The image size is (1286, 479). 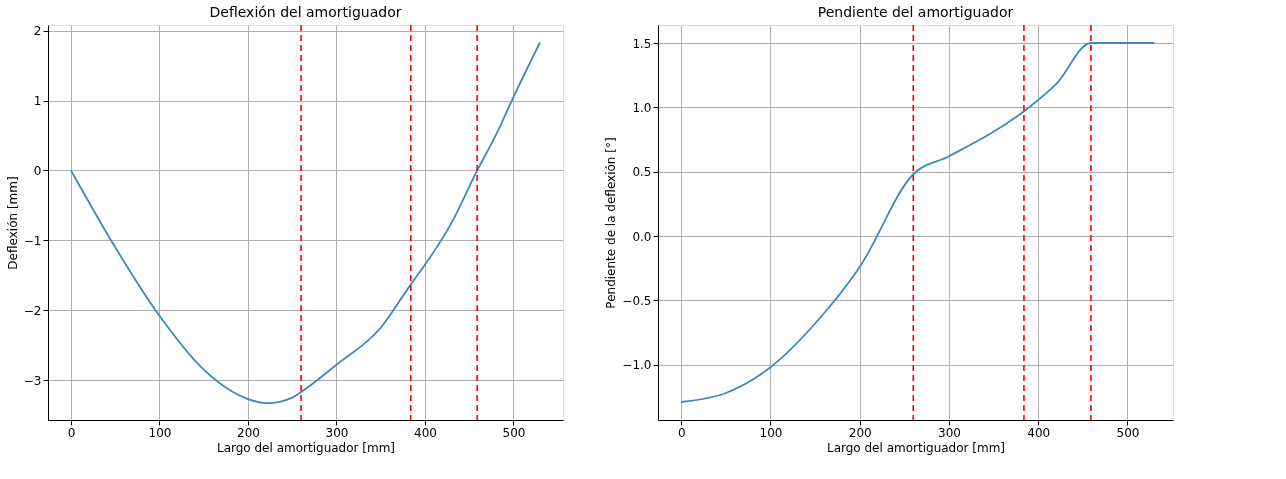 What do you see at coordinates (32, 310) in the screenshot?
I see `y-tick-label: −2` at bounding box center [32, 310].